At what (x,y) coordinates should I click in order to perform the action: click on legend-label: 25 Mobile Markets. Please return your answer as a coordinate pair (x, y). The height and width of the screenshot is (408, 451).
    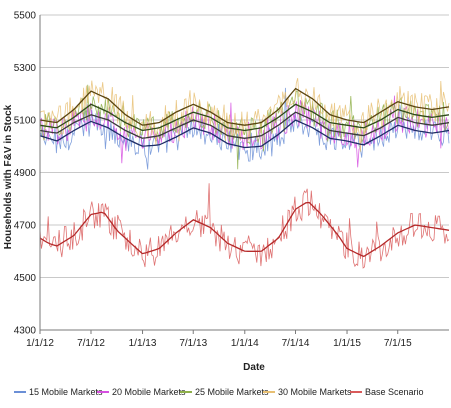
    Looking at the image, I should click on (232, 392).